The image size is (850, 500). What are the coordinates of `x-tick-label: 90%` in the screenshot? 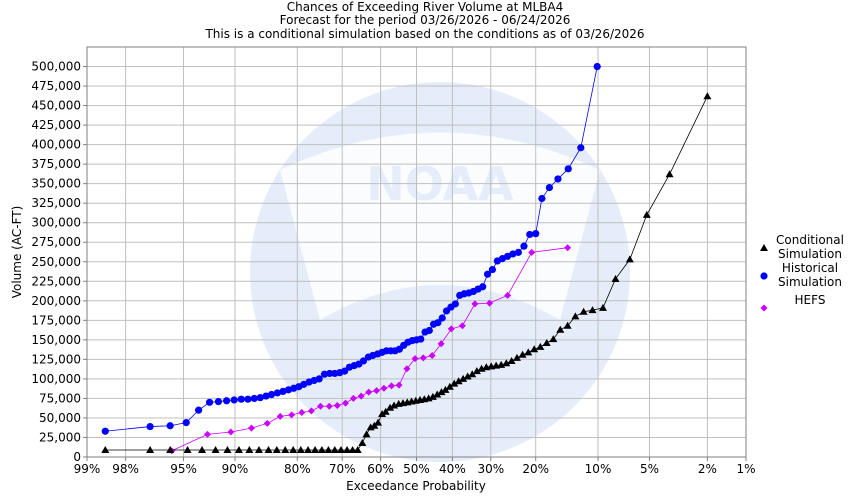 It's located at (235, 469).